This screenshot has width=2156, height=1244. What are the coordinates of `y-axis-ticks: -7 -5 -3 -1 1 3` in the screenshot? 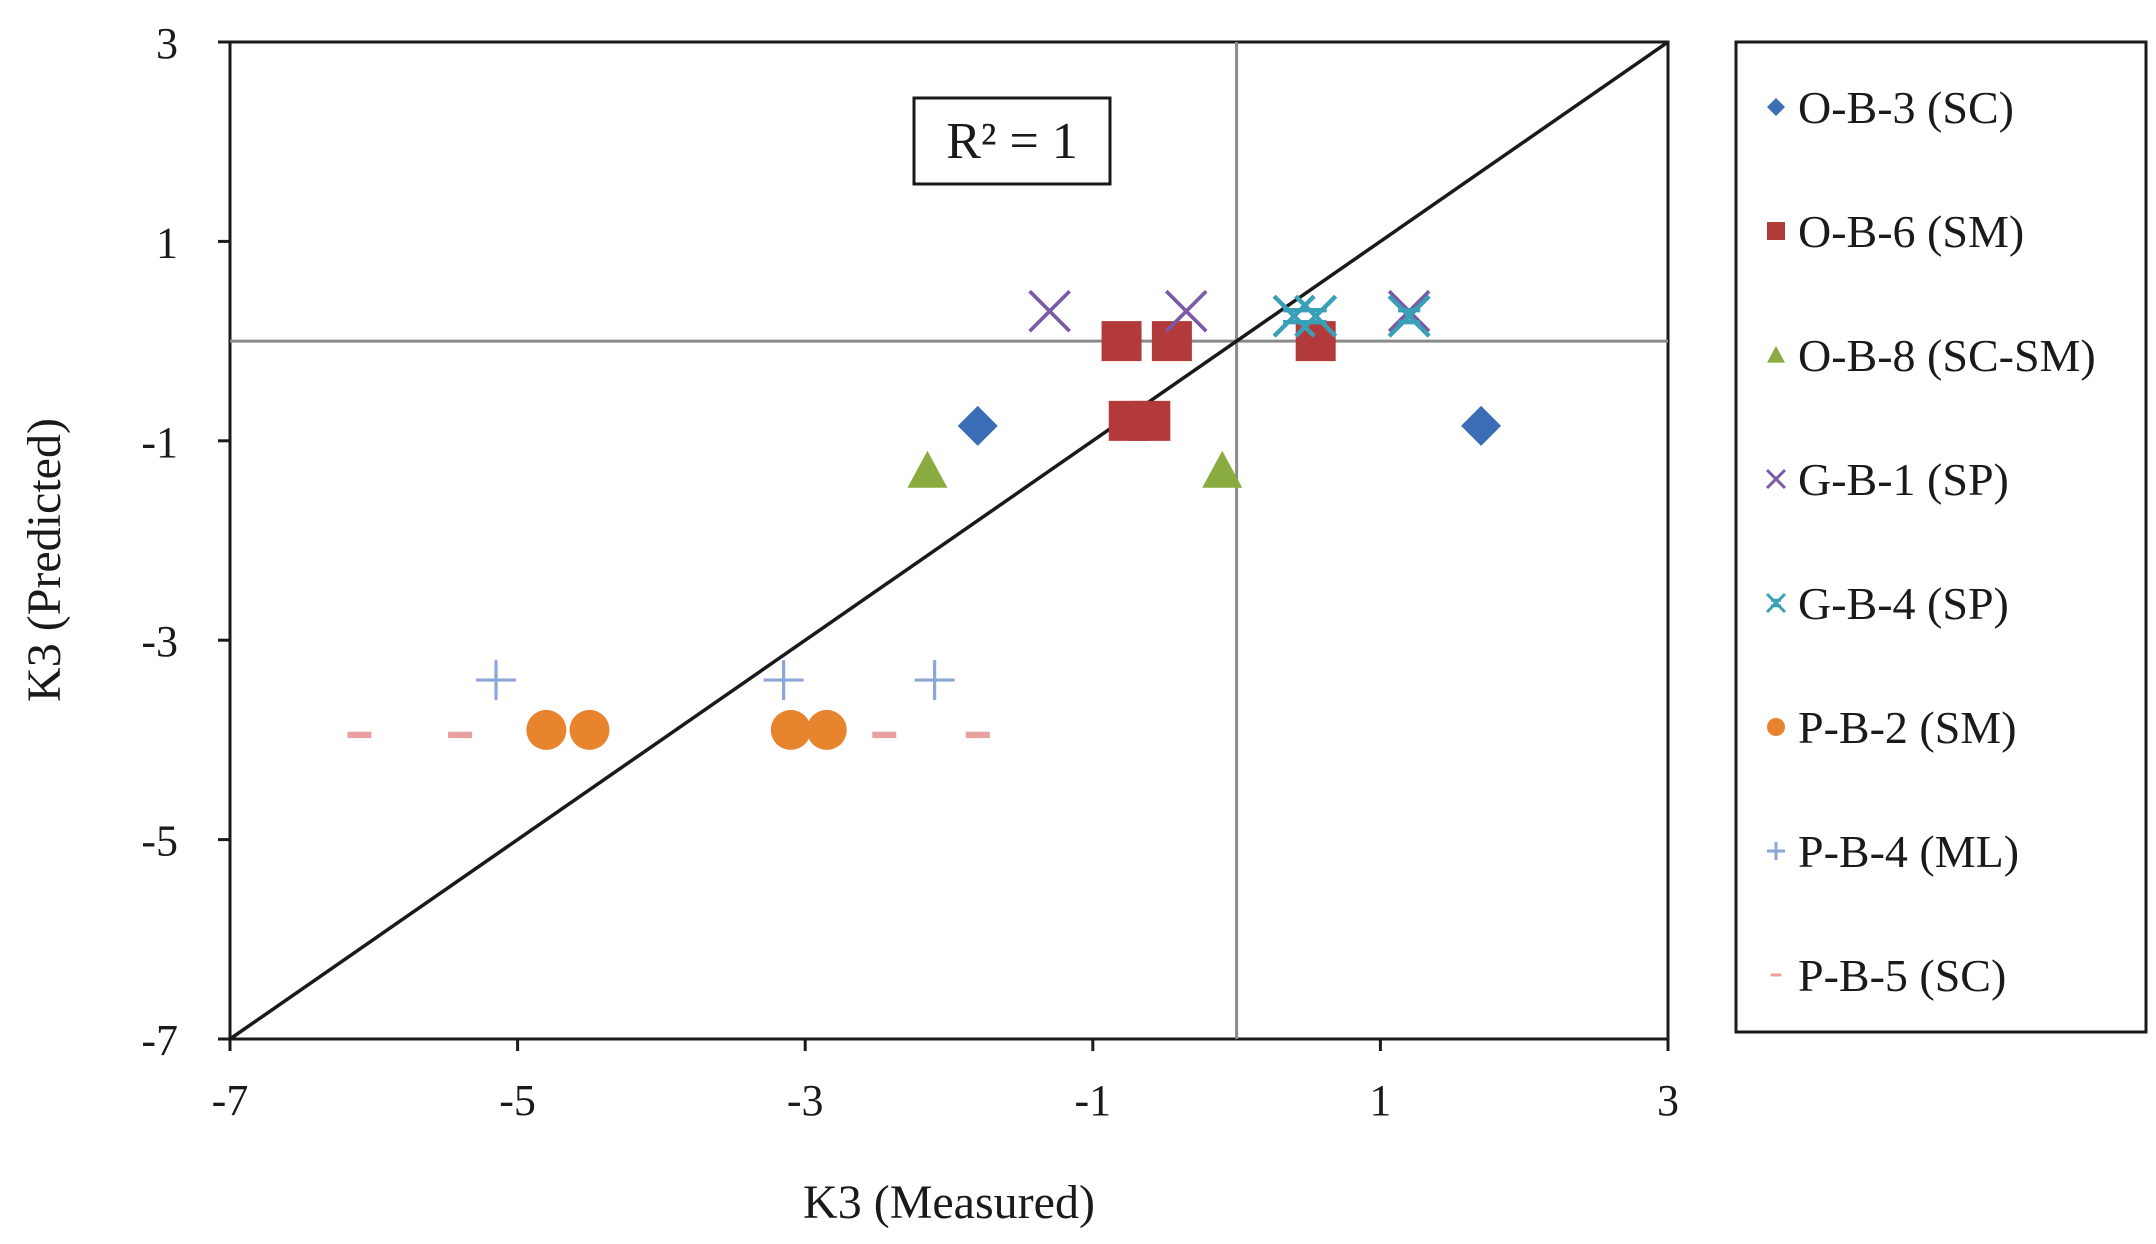 It's located at (185, 542).